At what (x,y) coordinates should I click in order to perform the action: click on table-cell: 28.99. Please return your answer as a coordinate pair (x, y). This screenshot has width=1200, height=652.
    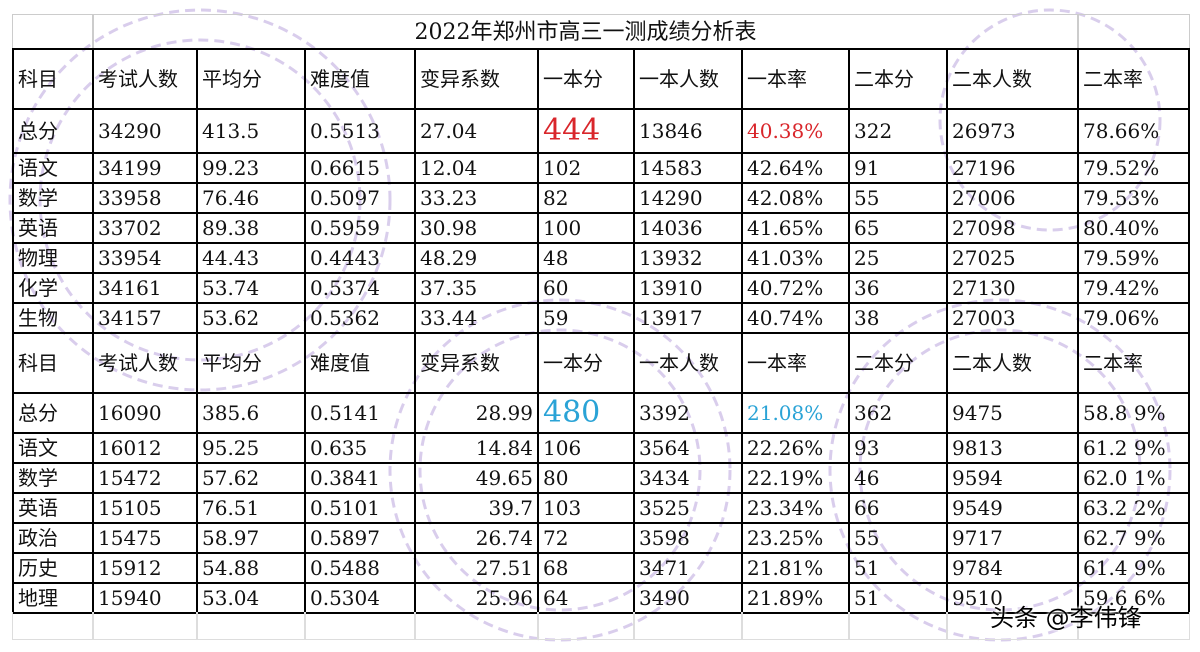
    Looking at the image, I should click on (476, 413).